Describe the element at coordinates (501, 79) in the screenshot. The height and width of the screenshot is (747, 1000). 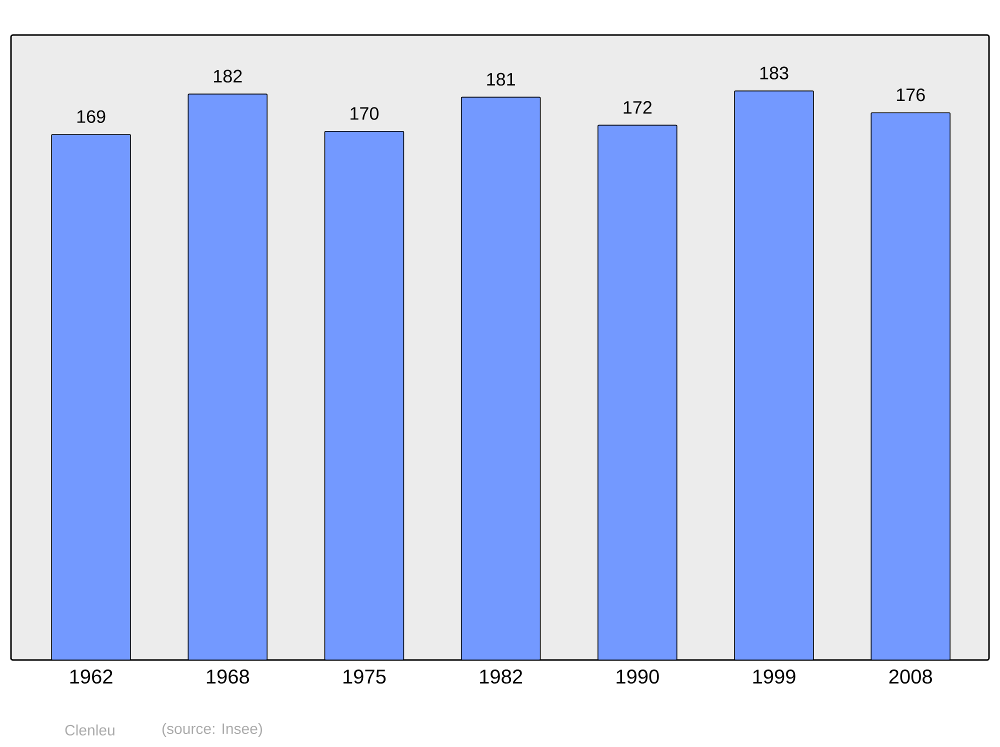
I see `data-label: 181` at that location.